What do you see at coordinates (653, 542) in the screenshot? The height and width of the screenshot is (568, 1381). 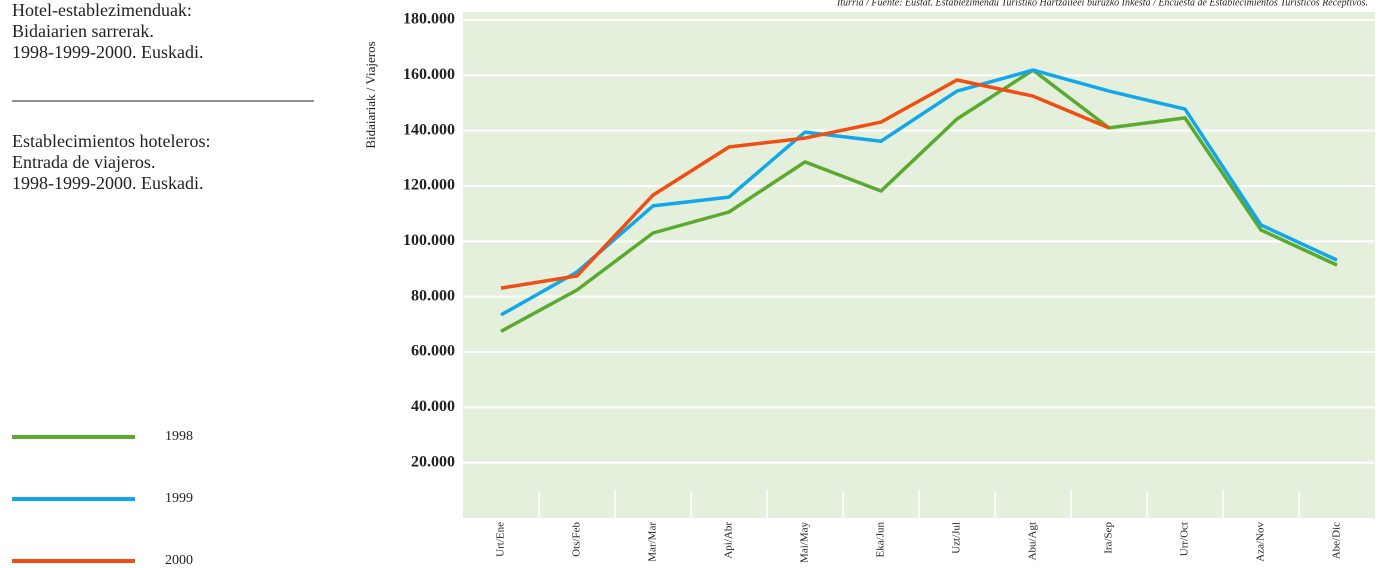 I see `x-tick-label: Mar/Mar` at bounding box center [653, 542].